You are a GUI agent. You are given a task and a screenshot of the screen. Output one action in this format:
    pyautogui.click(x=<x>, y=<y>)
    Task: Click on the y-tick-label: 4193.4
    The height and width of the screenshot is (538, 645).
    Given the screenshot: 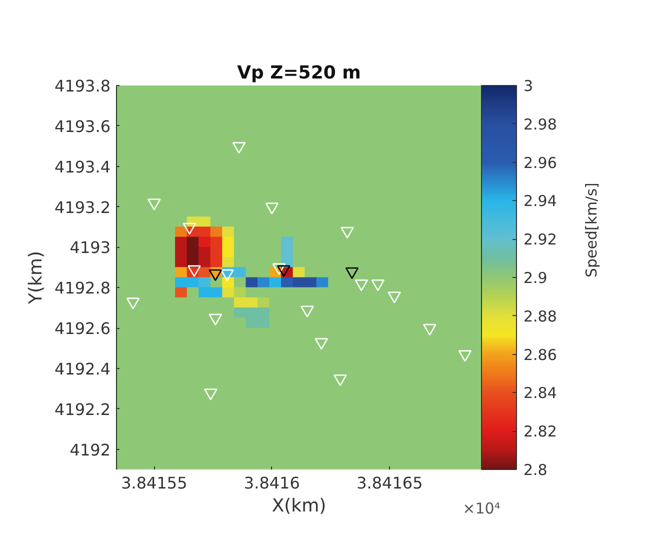 What is the action you would take?
    pyautogui.click(x=82, y=166)
    